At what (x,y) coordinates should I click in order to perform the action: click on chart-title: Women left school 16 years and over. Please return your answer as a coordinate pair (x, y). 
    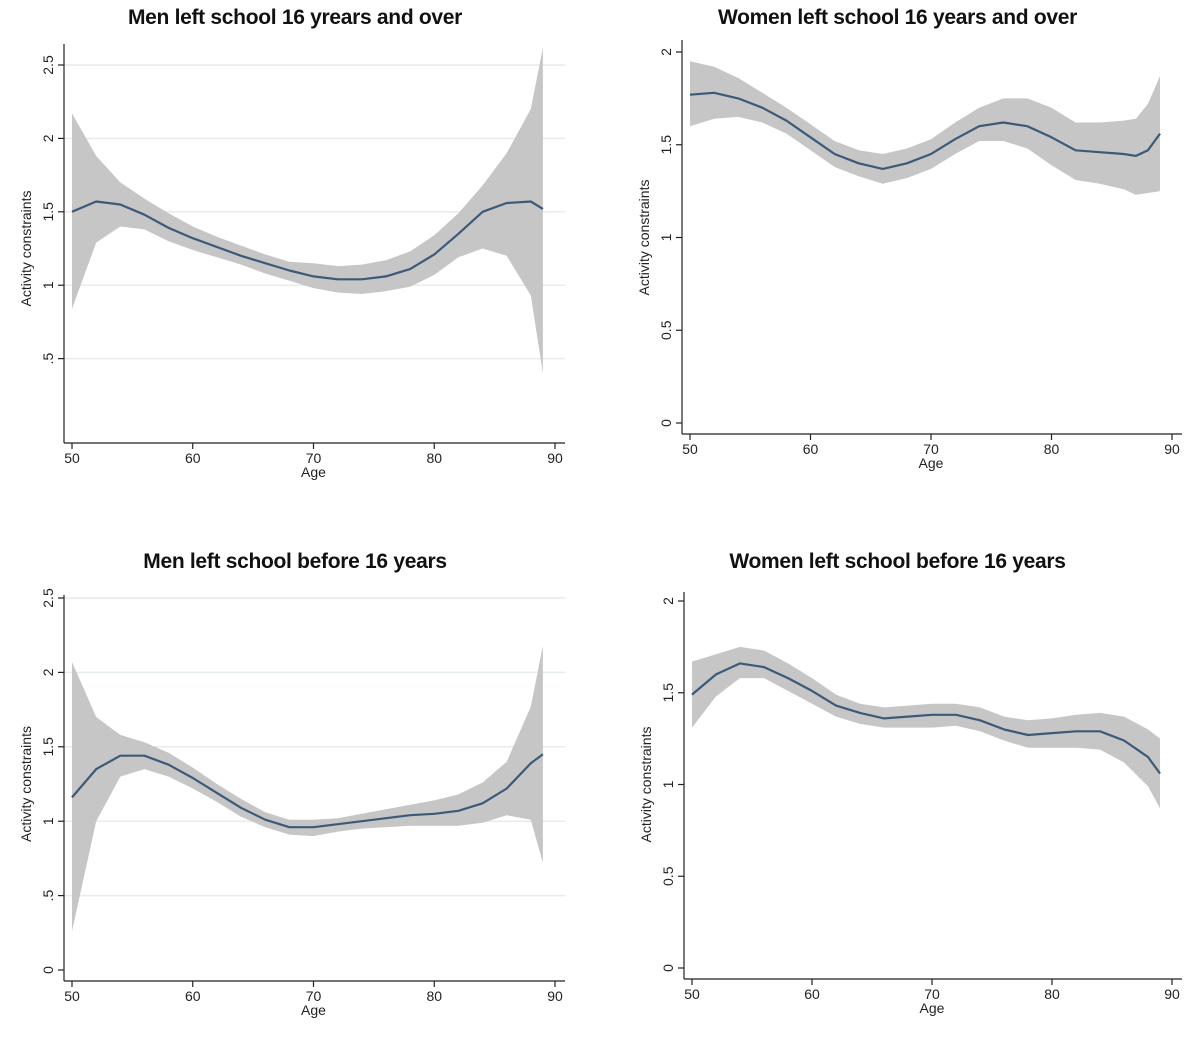
    Looking at the image, I should click on (897, 17).